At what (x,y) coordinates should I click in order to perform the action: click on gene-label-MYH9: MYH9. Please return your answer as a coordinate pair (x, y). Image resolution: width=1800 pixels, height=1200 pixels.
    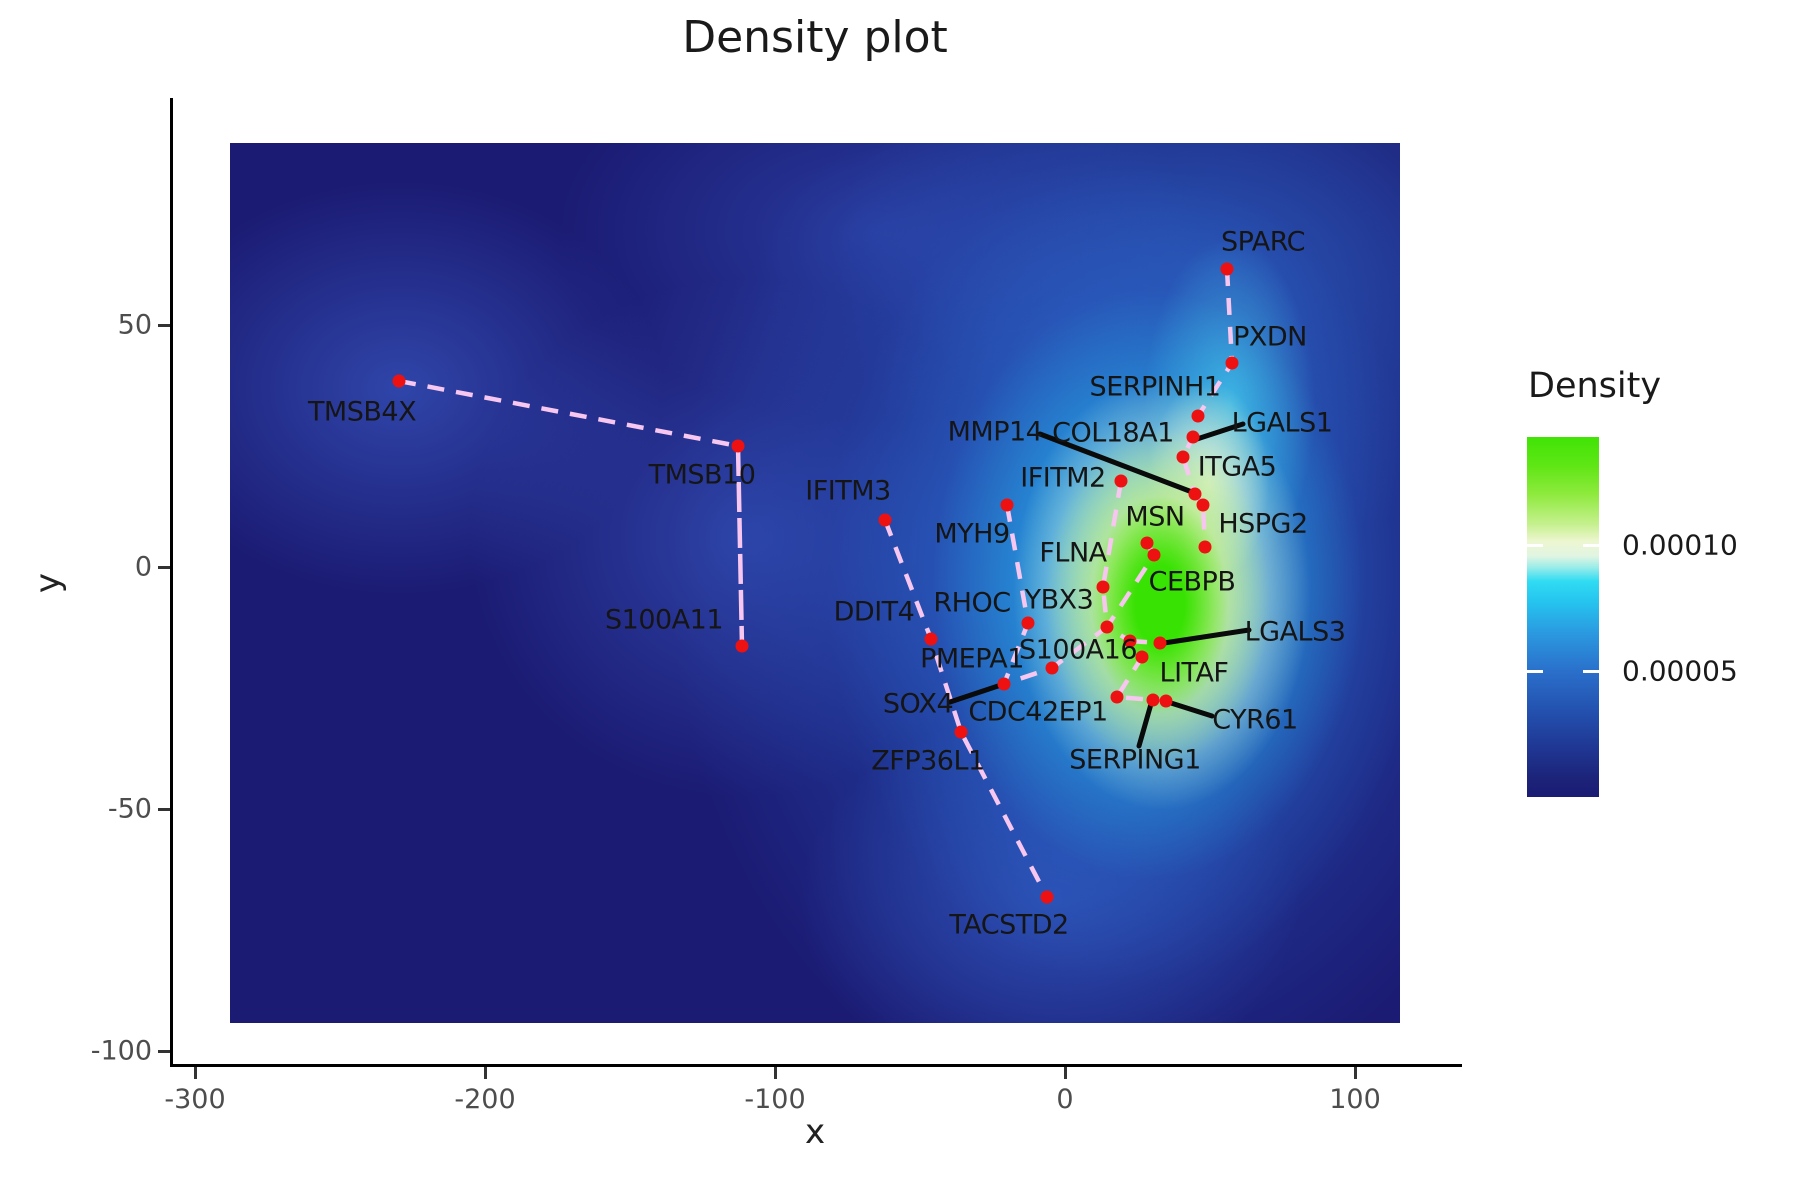
    Looking at the image, I should click on (972, 534).